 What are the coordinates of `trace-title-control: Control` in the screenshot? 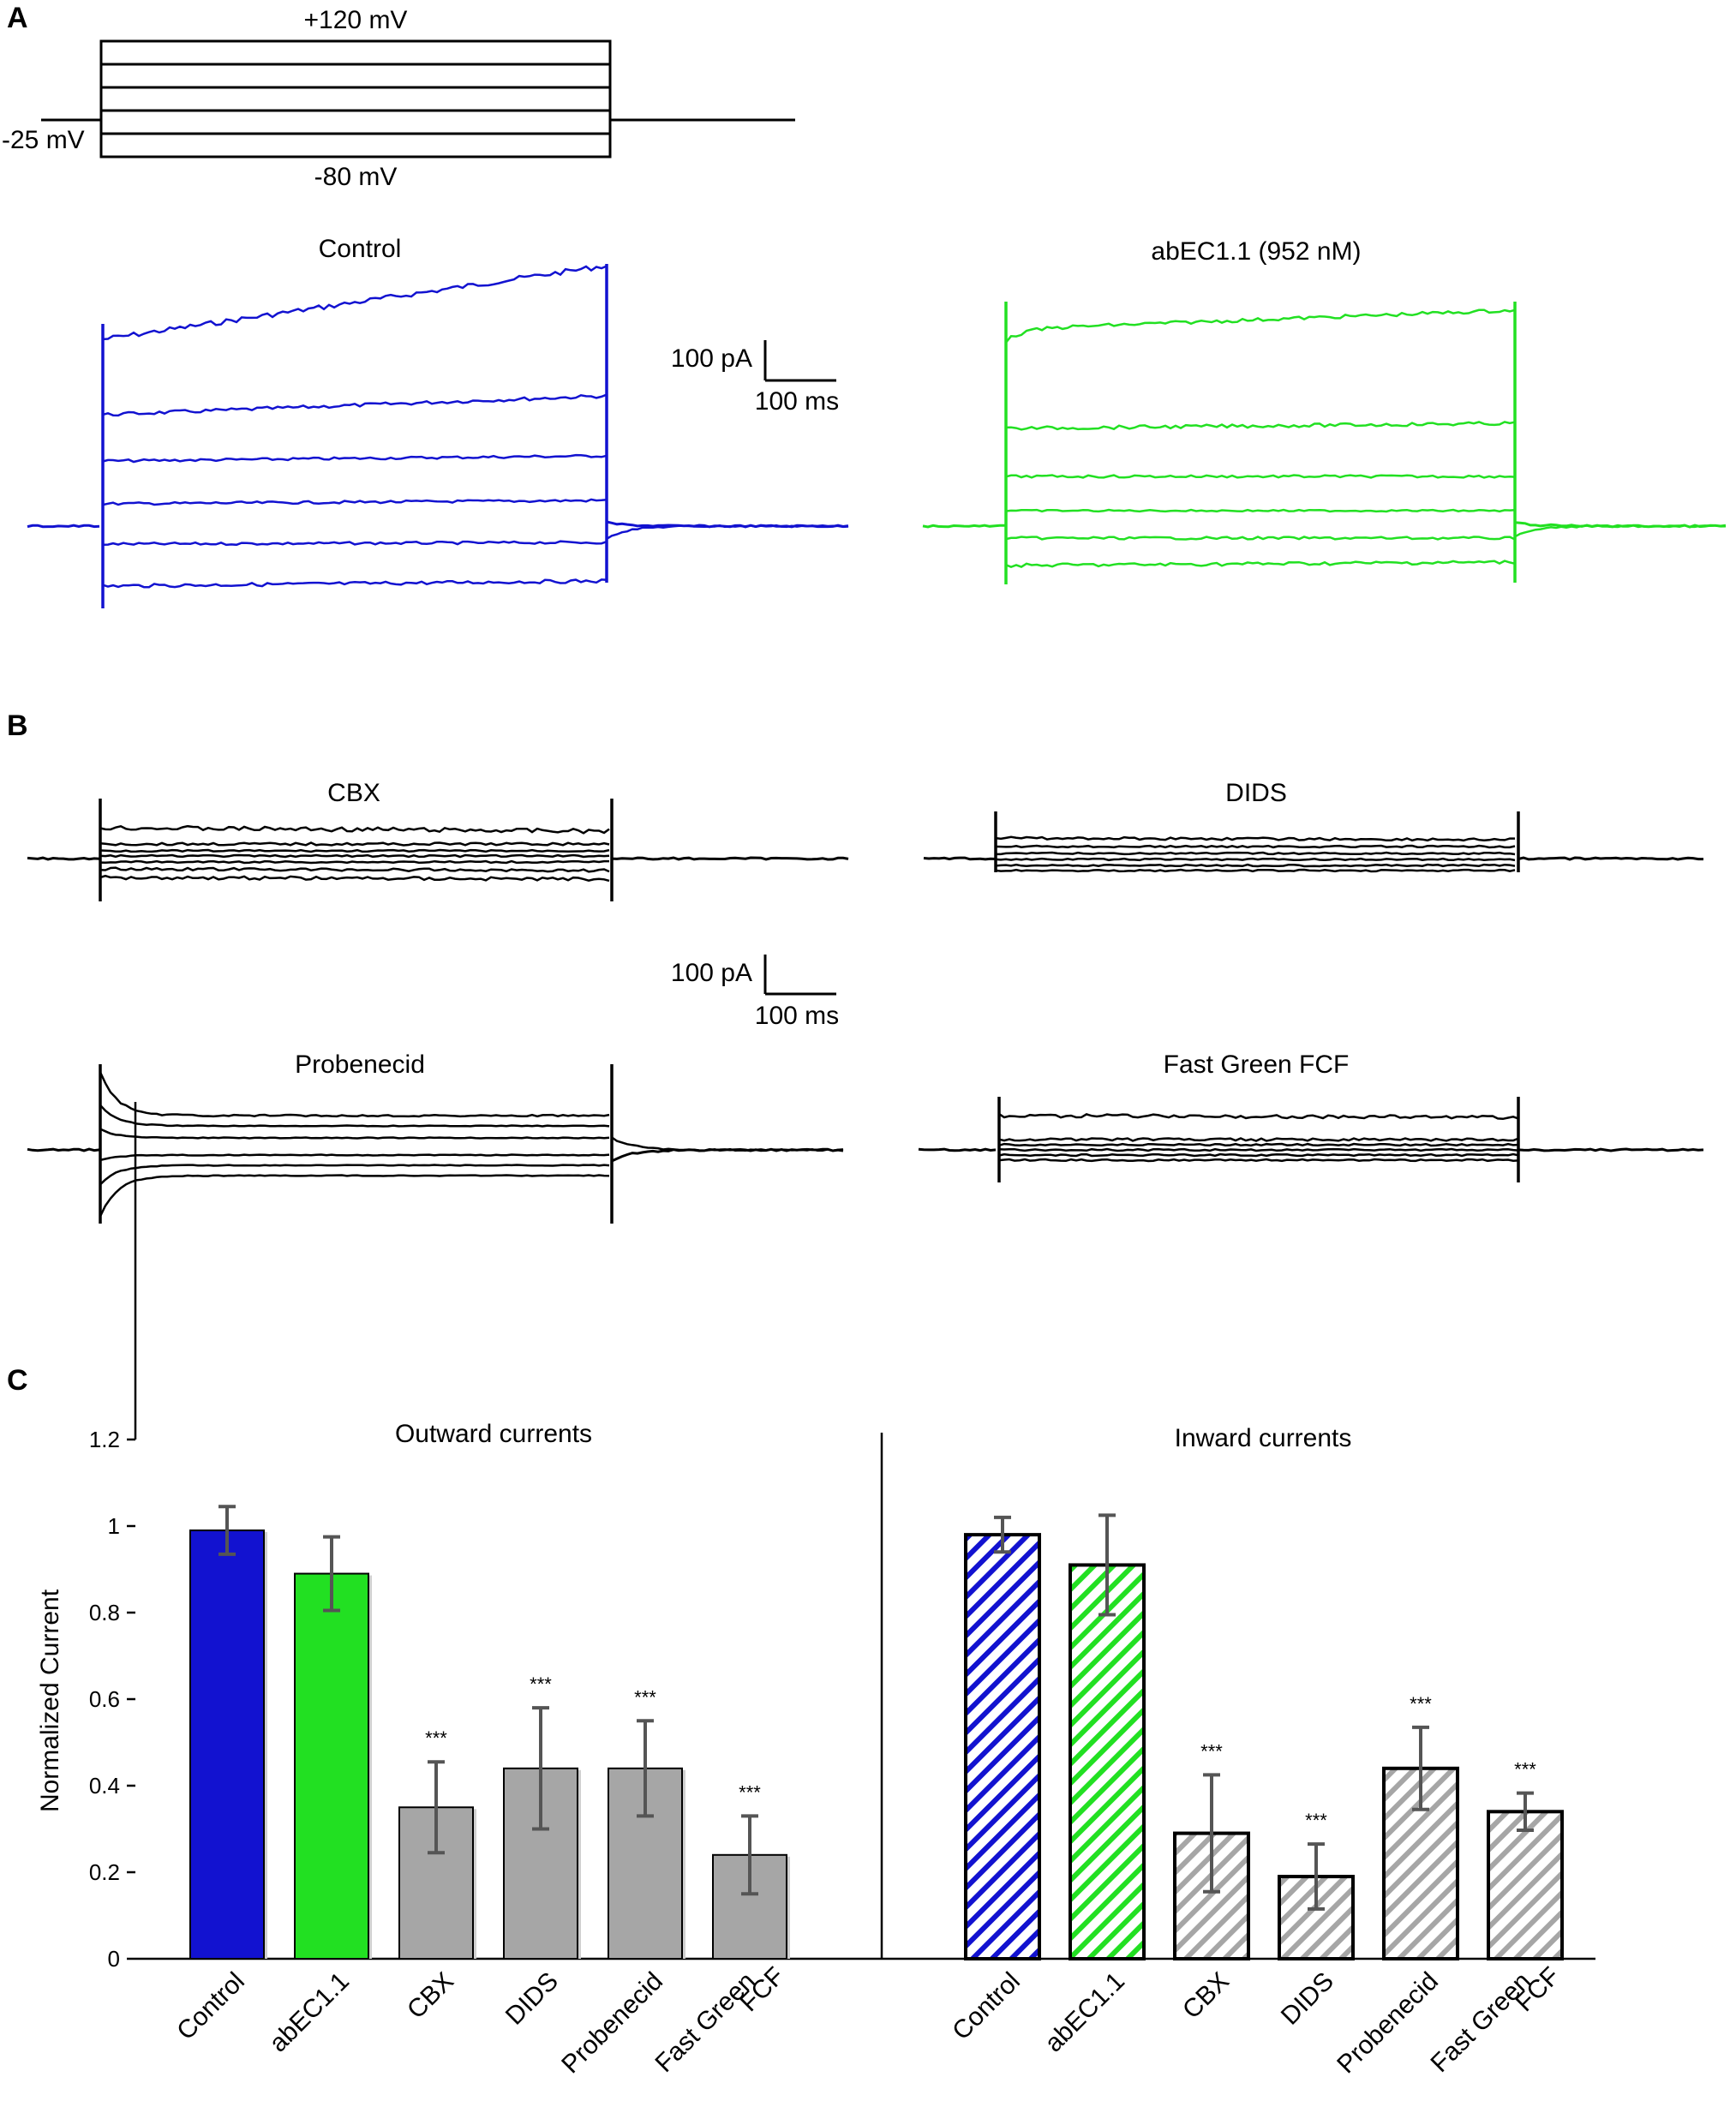 It's located at (360, 249).